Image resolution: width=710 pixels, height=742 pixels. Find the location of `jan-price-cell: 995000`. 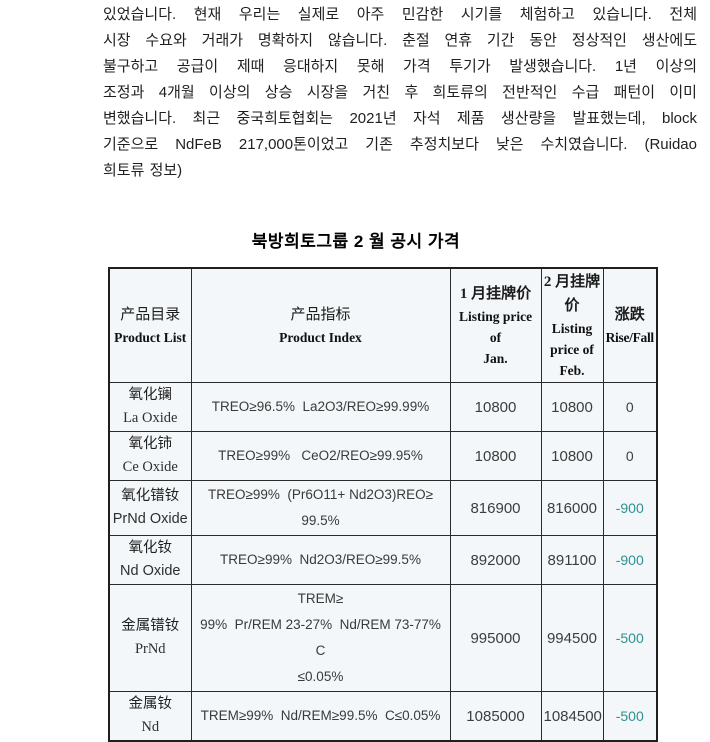

jan-price-cell: 995000 is located at coordinates (495, 638).